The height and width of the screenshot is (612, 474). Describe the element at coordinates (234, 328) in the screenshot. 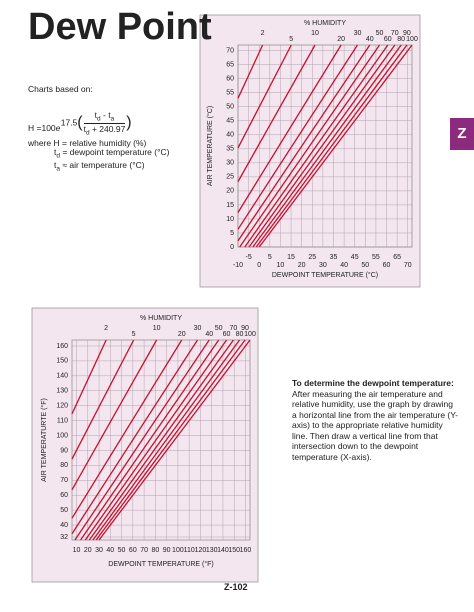

I see `humidity-label: 70` at that location.